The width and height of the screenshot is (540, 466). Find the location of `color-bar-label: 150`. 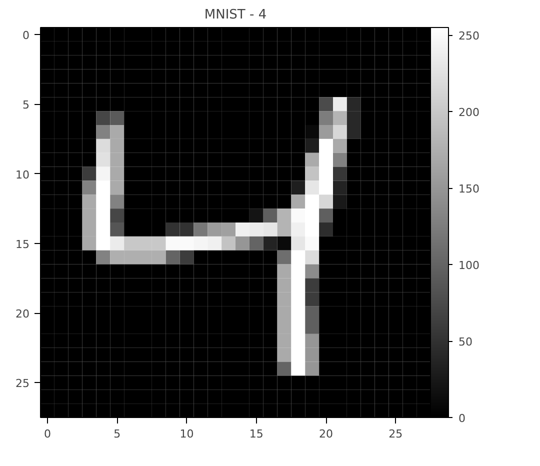

color-bar-label: 150 is located at coordinates (469, 189).